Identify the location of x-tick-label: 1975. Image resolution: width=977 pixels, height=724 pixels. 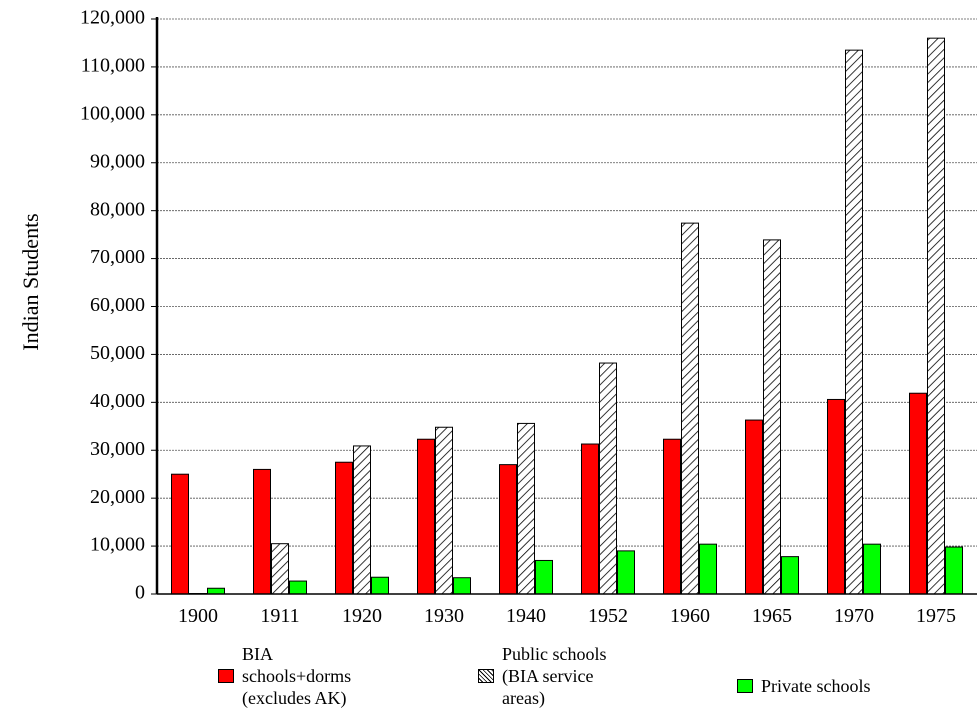
(936, 616).